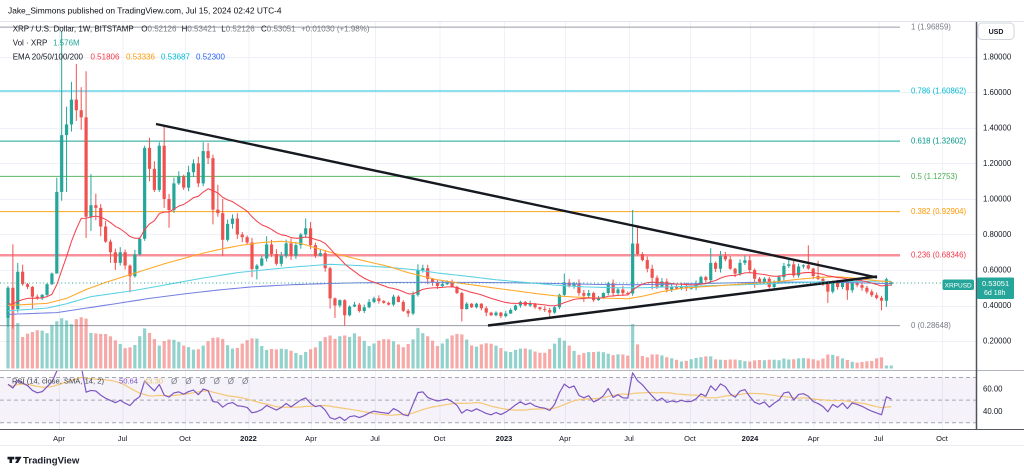  What do you see at coordinates (997, 163) in the screenshot?
I see `svg-text: 1.20000` at bounding box center [997, 163].